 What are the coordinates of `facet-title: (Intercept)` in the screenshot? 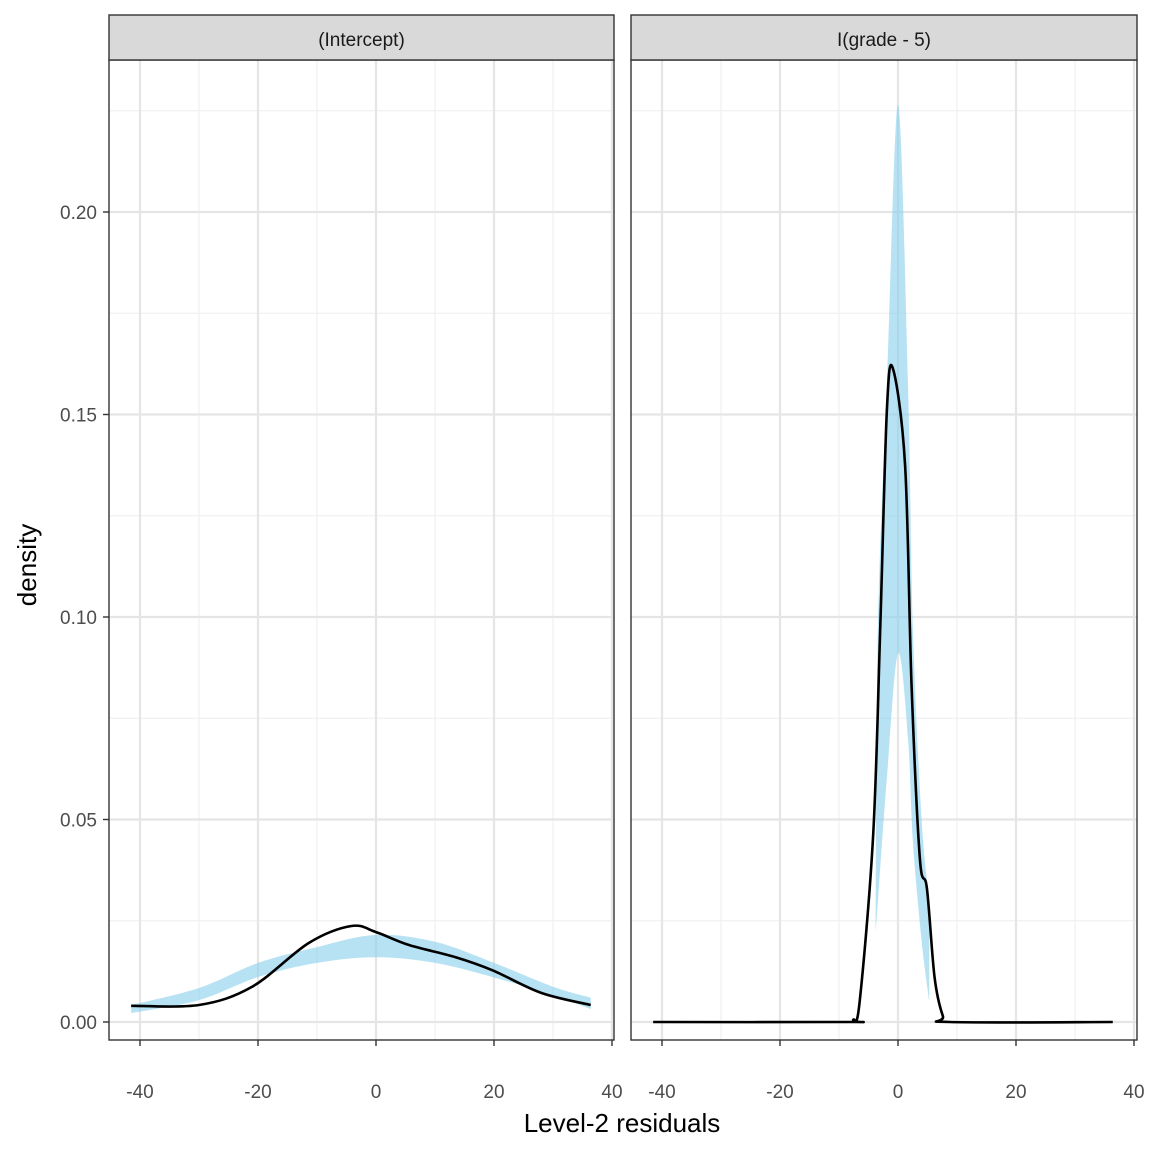 It's located at (361, 40).